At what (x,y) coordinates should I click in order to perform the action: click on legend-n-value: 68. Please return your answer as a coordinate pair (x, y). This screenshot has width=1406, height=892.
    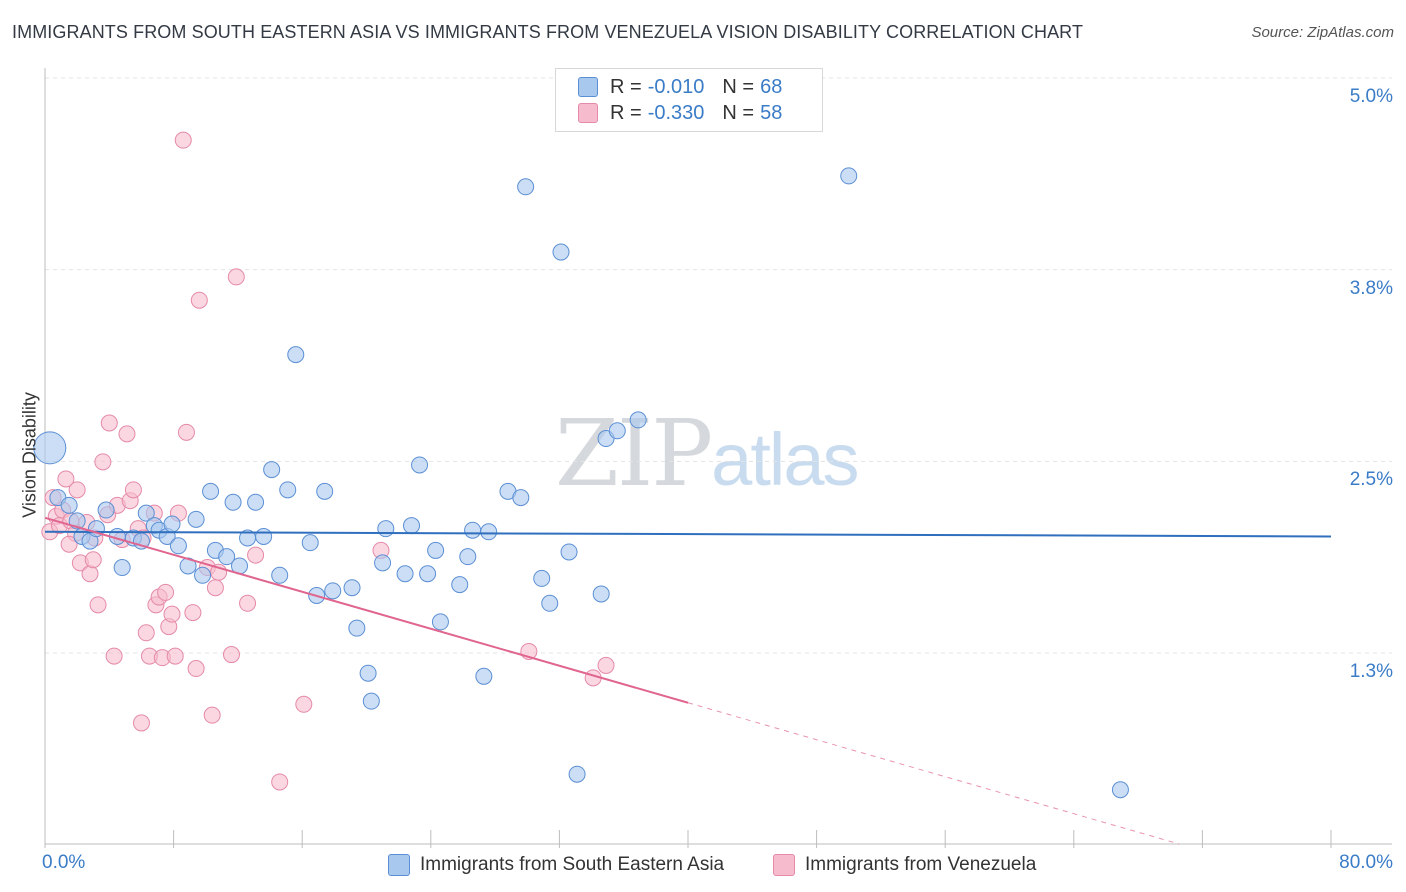
    Looking at the image, I should click on (771, 86).